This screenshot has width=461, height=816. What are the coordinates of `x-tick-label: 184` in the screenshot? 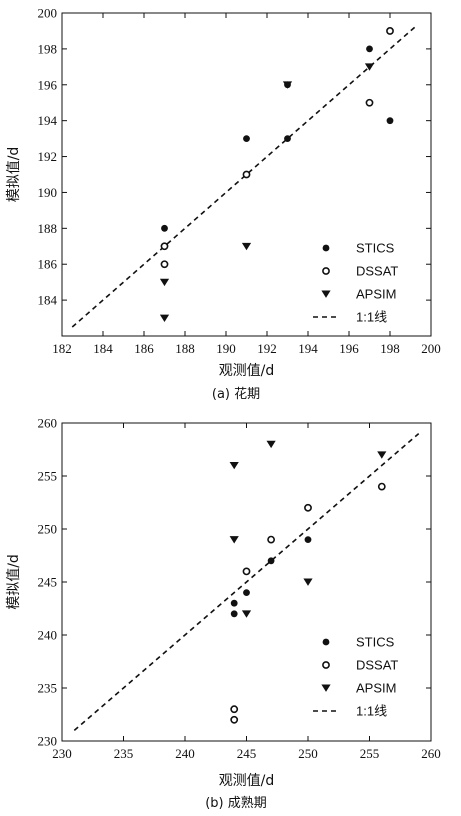 It's located at (103, 348).